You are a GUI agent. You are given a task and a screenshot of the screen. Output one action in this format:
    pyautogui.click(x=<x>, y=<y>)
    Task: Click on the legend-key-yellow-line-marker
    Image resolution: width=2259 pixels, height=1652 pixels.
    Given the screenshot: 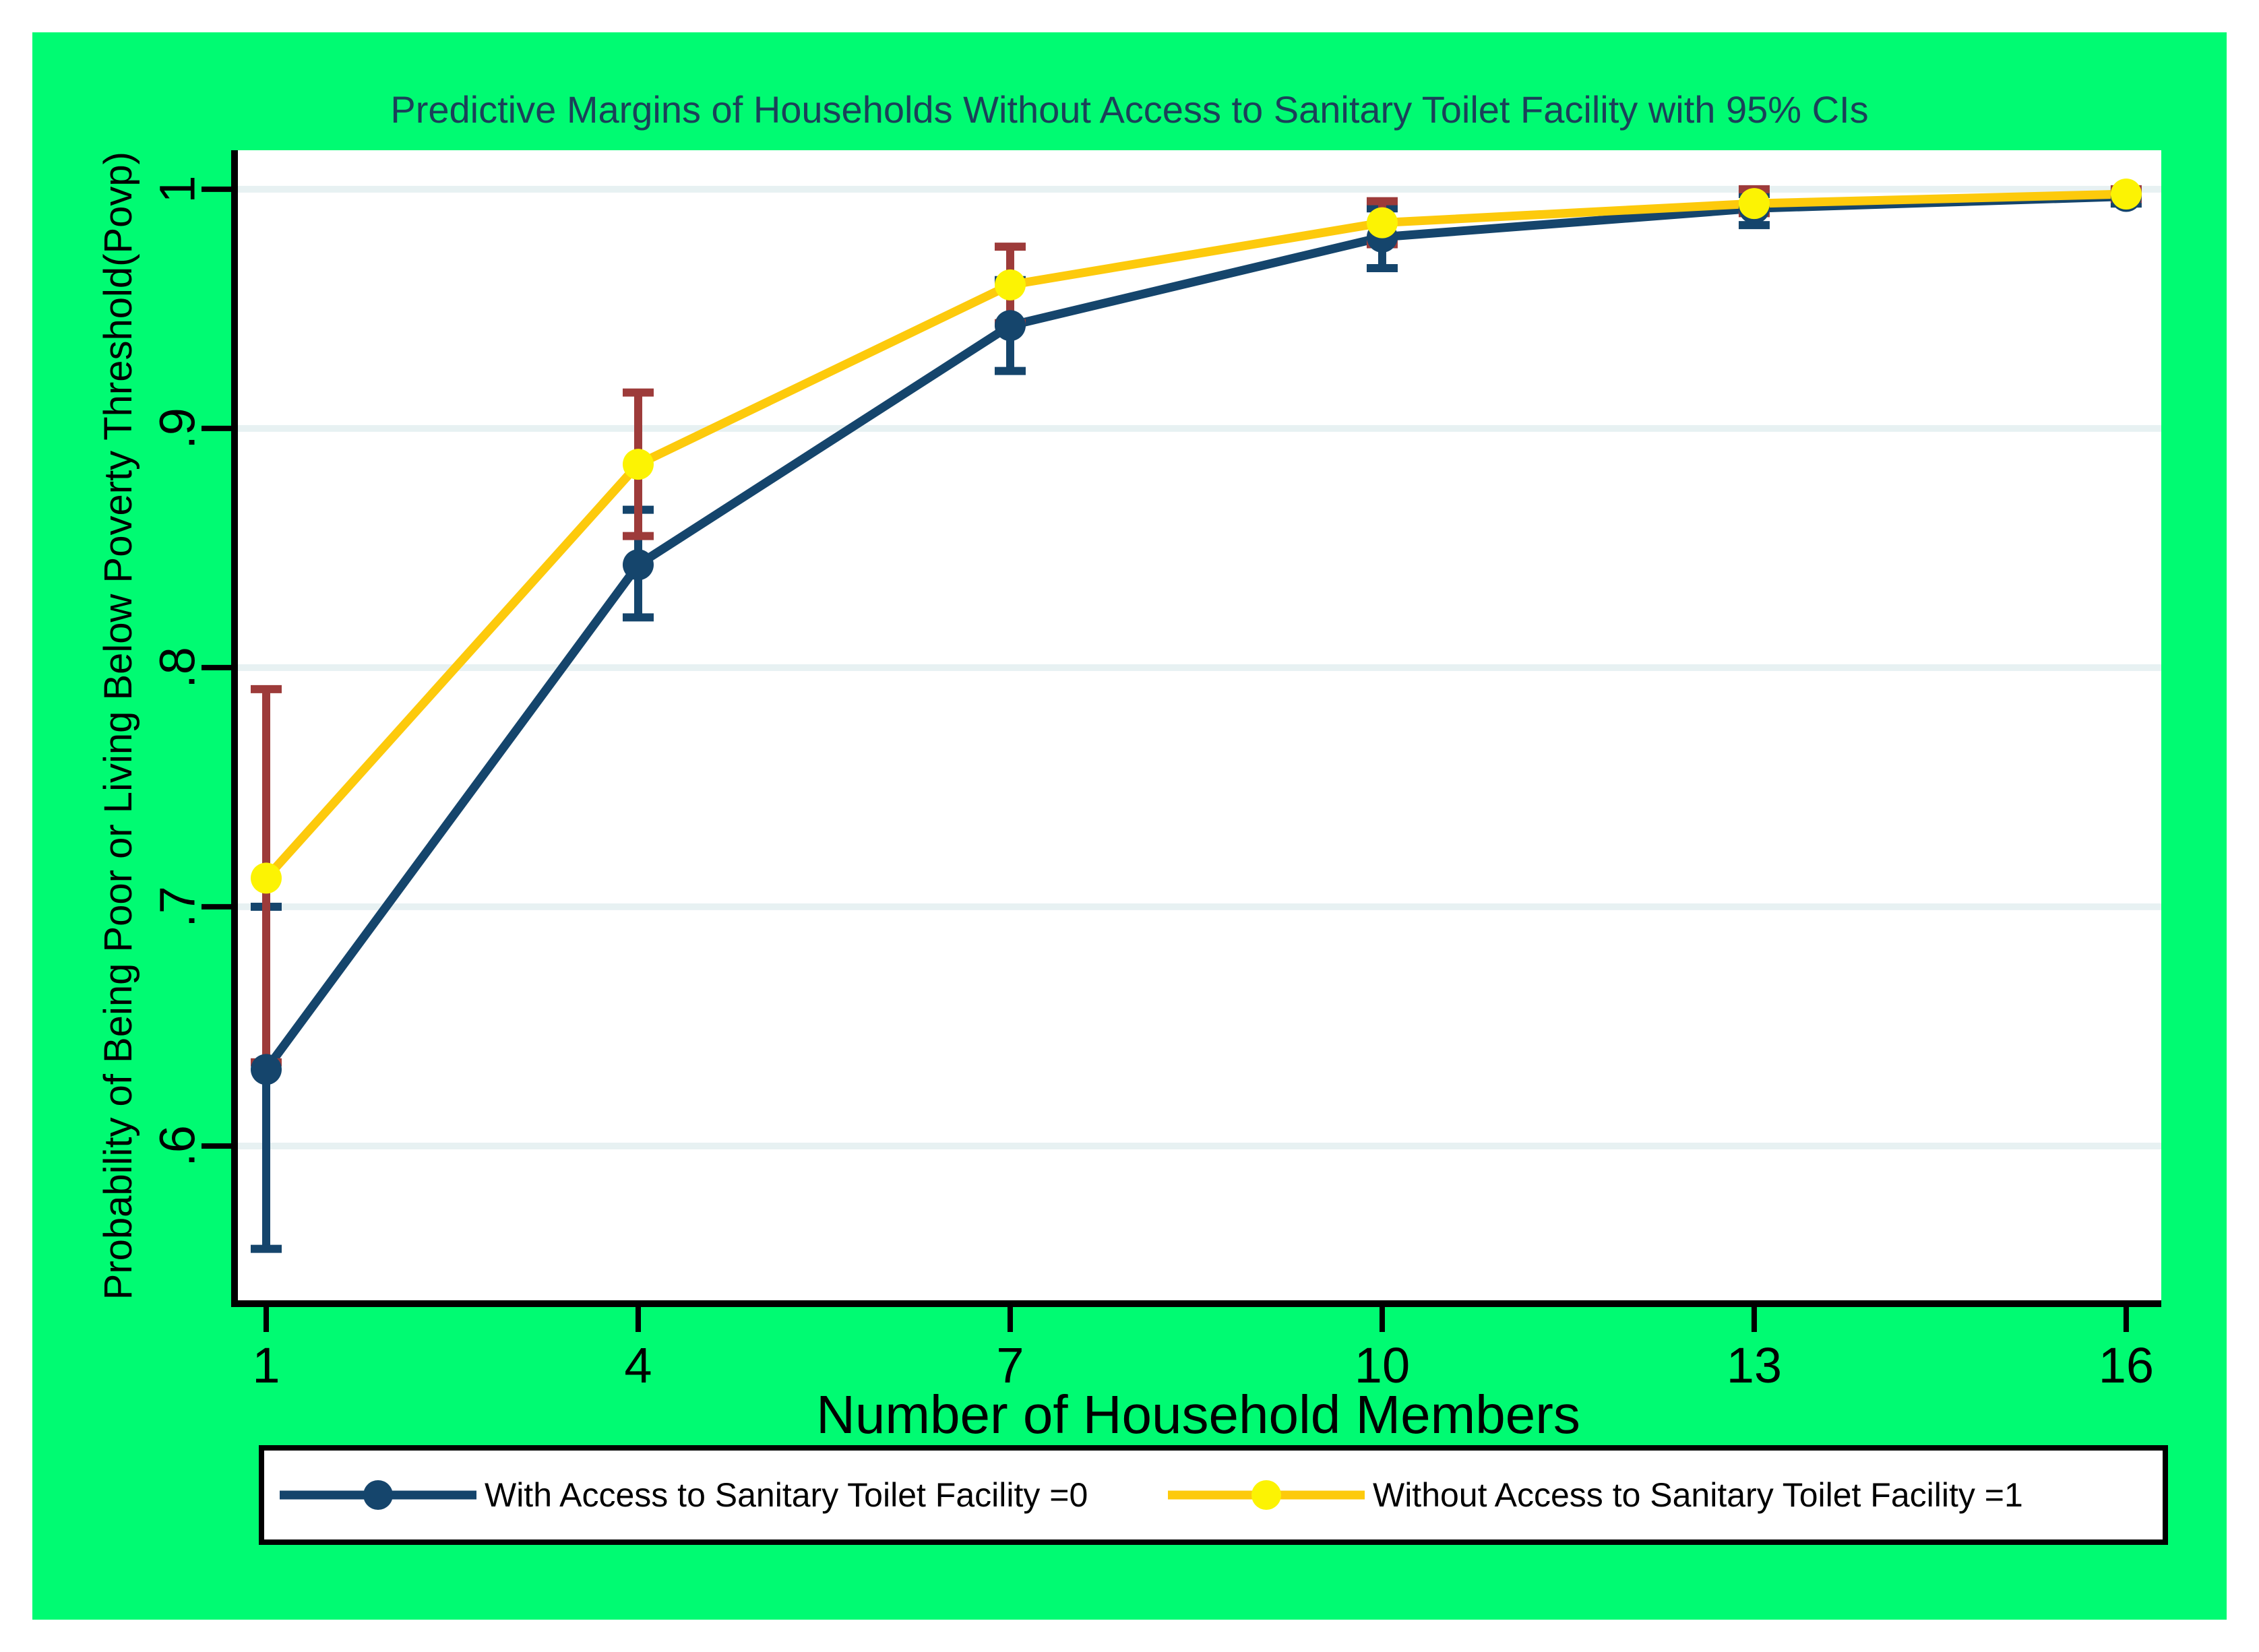 What is the action you would take?
    pyautogui.click(x=1266, y=1495)
    